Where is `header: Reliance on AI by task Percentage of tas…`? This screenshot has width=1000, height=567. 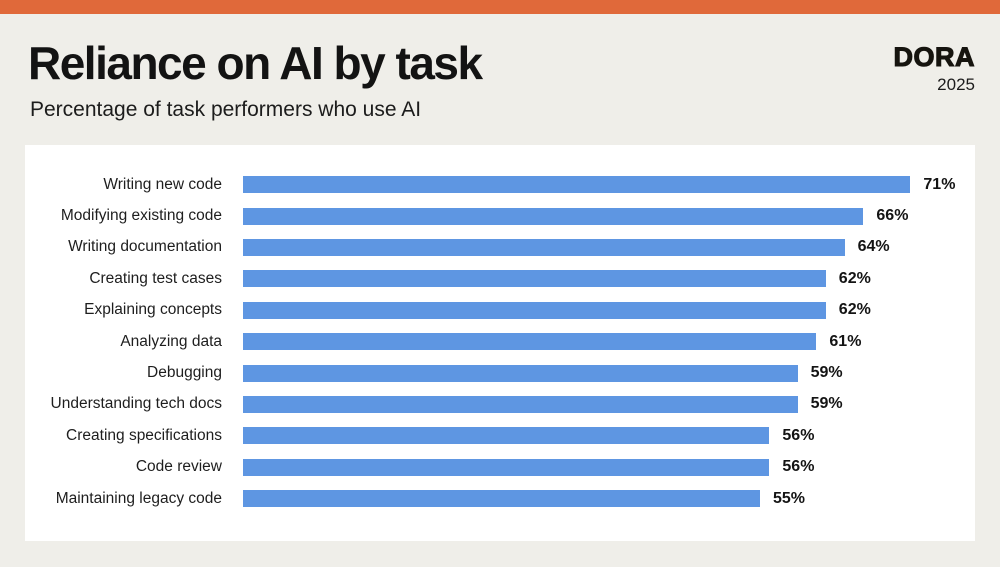
header: Reliance on AI by task Percentage of tas… is located at coordinates (501, 80).